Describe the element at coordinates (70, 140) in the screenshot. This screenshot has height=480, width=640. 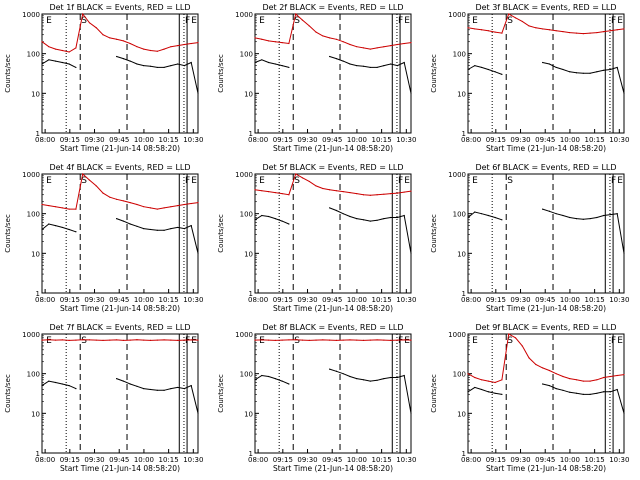
I see `x-tick-label: 09:15` at that location.